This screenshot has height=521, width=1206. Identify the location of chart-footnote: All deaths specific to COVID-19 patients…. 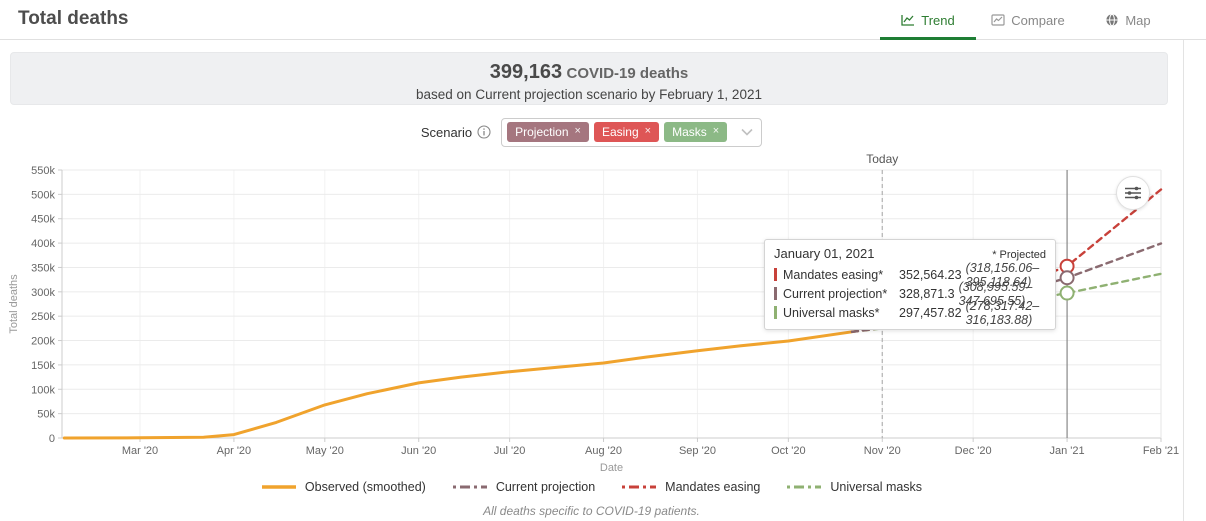
(591, 511).